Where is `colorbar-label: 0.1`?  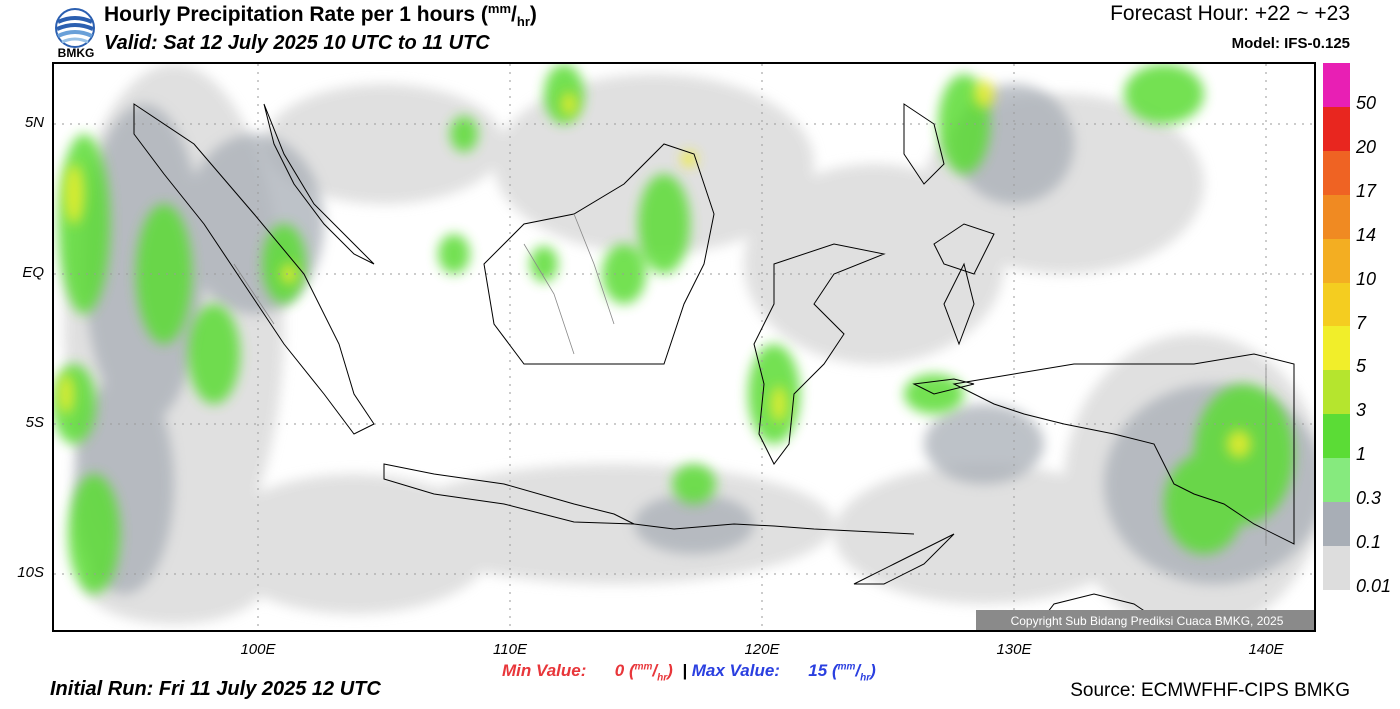
colorbar-label: 0.1 is located at coordinates (1369, 542).